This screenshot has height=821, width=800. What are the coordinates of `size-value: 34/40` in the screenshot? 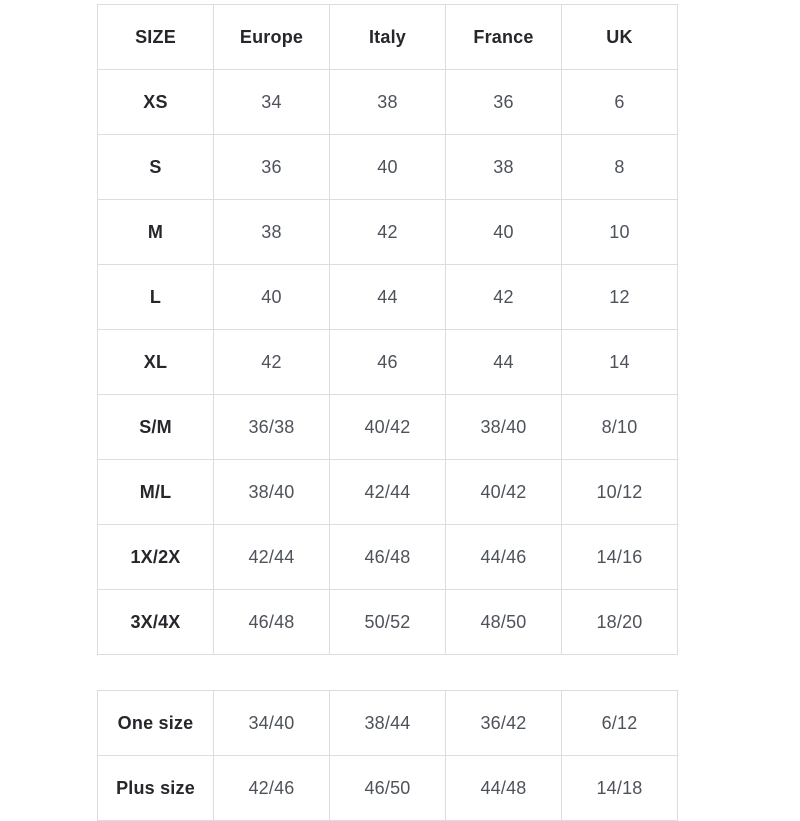 It's located at (271, 723).